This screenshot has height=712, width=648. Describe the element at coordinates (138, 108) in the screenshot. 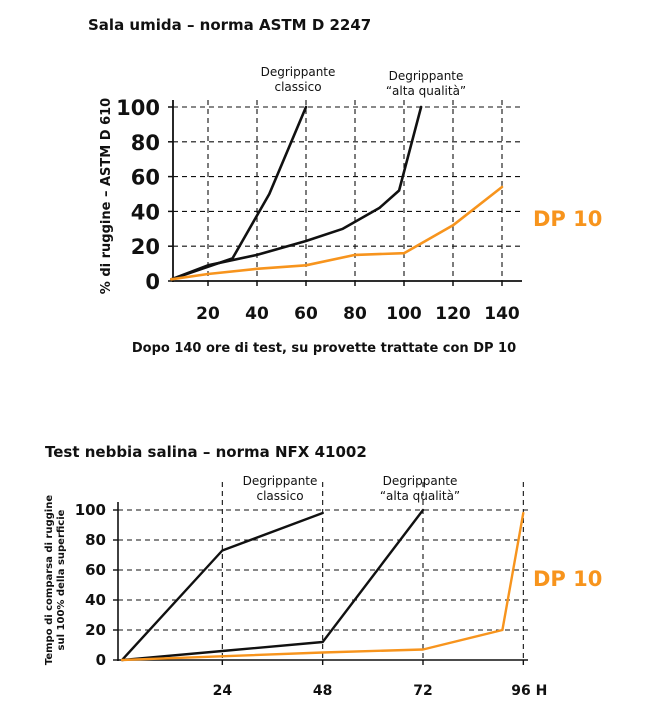

I see `chart-1-y-tick-label: 100` at that location.